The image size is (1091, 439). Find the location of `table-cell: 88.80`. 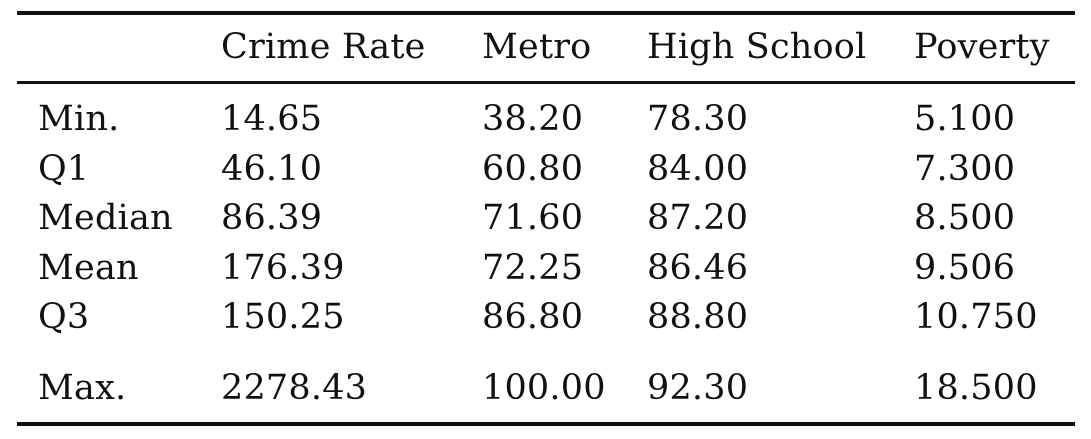

table-cell: 88.80 is located at coordinates (698, 317).